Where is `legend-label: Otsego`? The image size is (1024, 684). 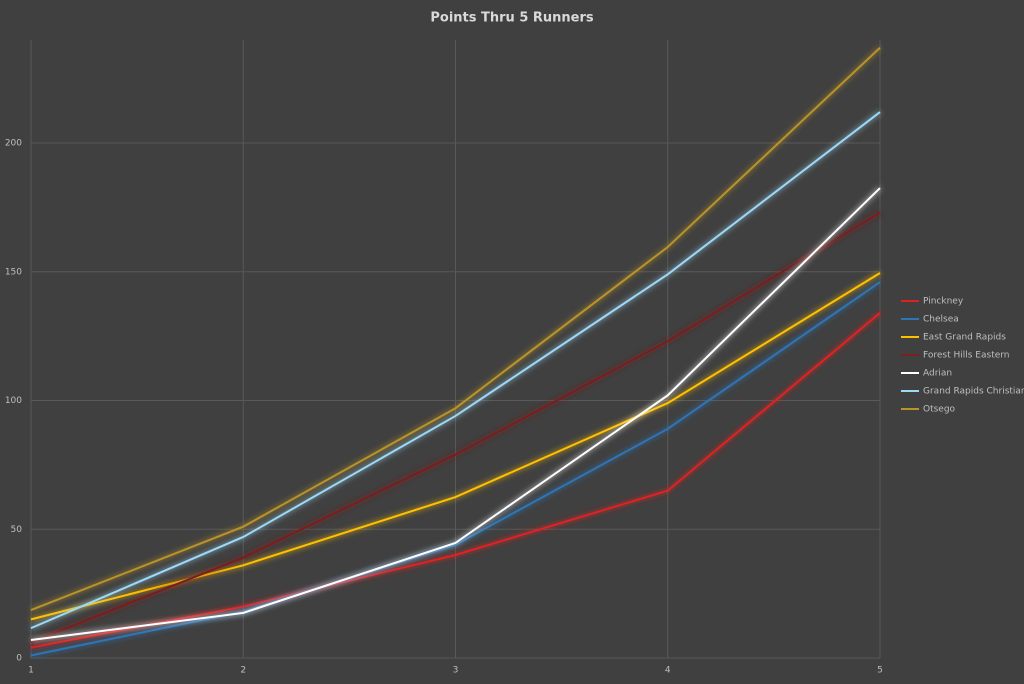
legend-label: Otsego is located at coordinates (939, 410).